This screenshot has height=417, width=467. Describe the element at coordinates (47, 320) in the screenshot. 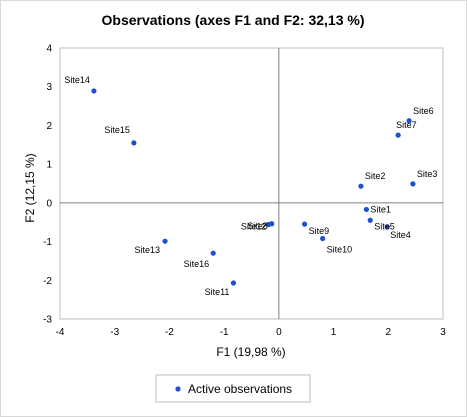

I see `y-tick-label: -3` at that location.